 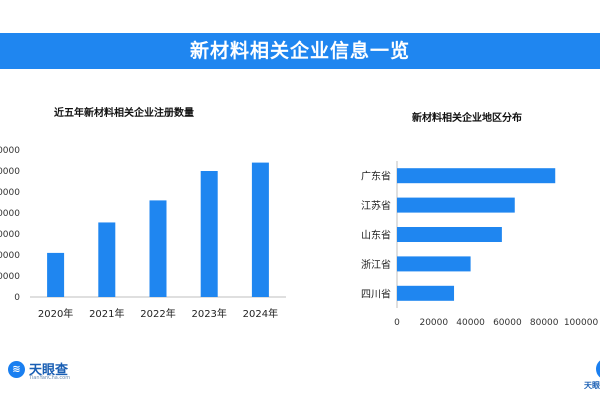 I want to click on x-tick-label: 20000, so click(x=433, y=323).